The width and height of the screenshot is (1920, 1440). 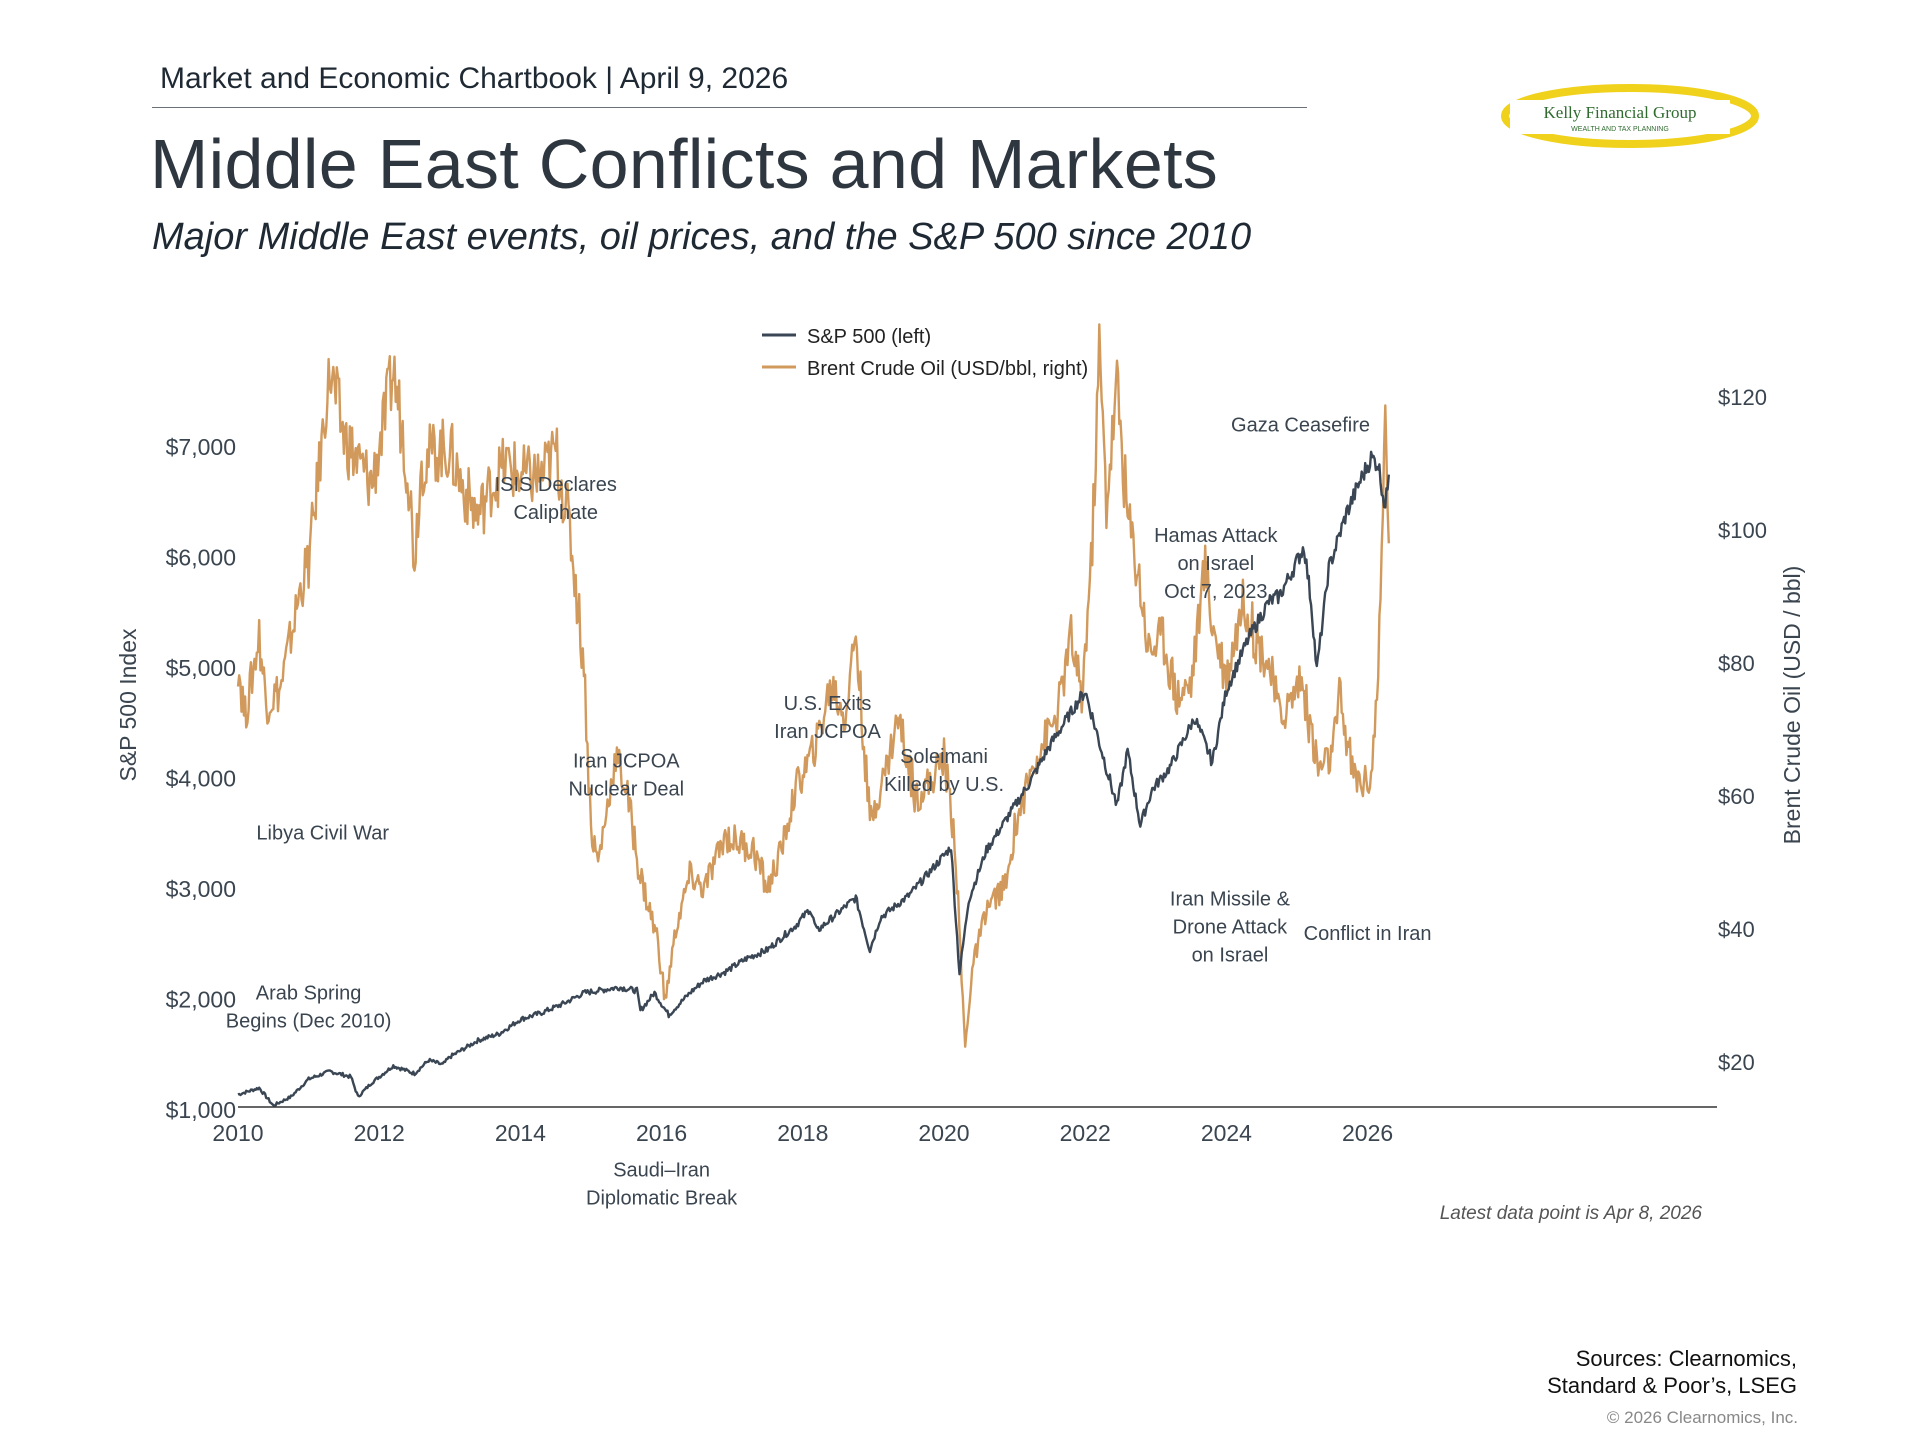 What do you see at coordinates (704, 78) in the screenshot?
I see `chartbook-date: April 9, 2026` at bounding box center [704, 78].